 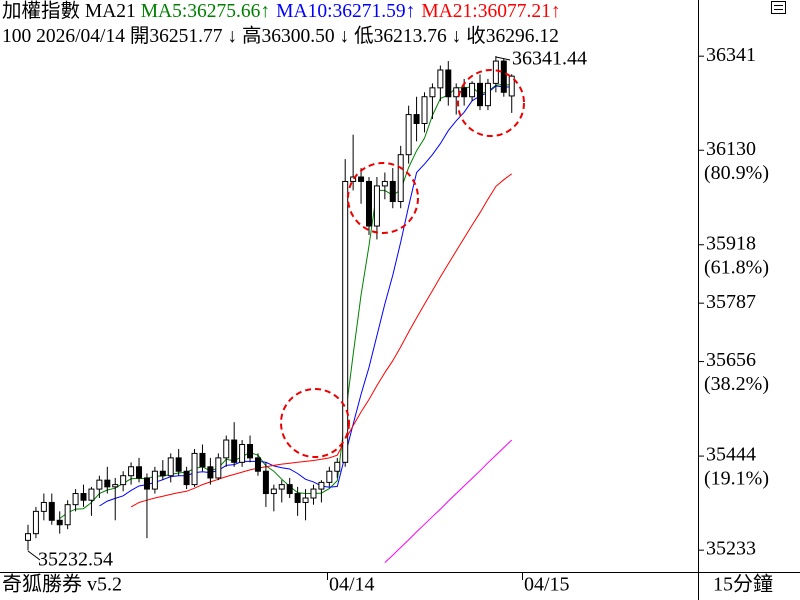 What do you see at coordinates (486, 11) in the screenshot?
I see `legend-entry: MA21:36077.21` at bounding box center [486, 11].